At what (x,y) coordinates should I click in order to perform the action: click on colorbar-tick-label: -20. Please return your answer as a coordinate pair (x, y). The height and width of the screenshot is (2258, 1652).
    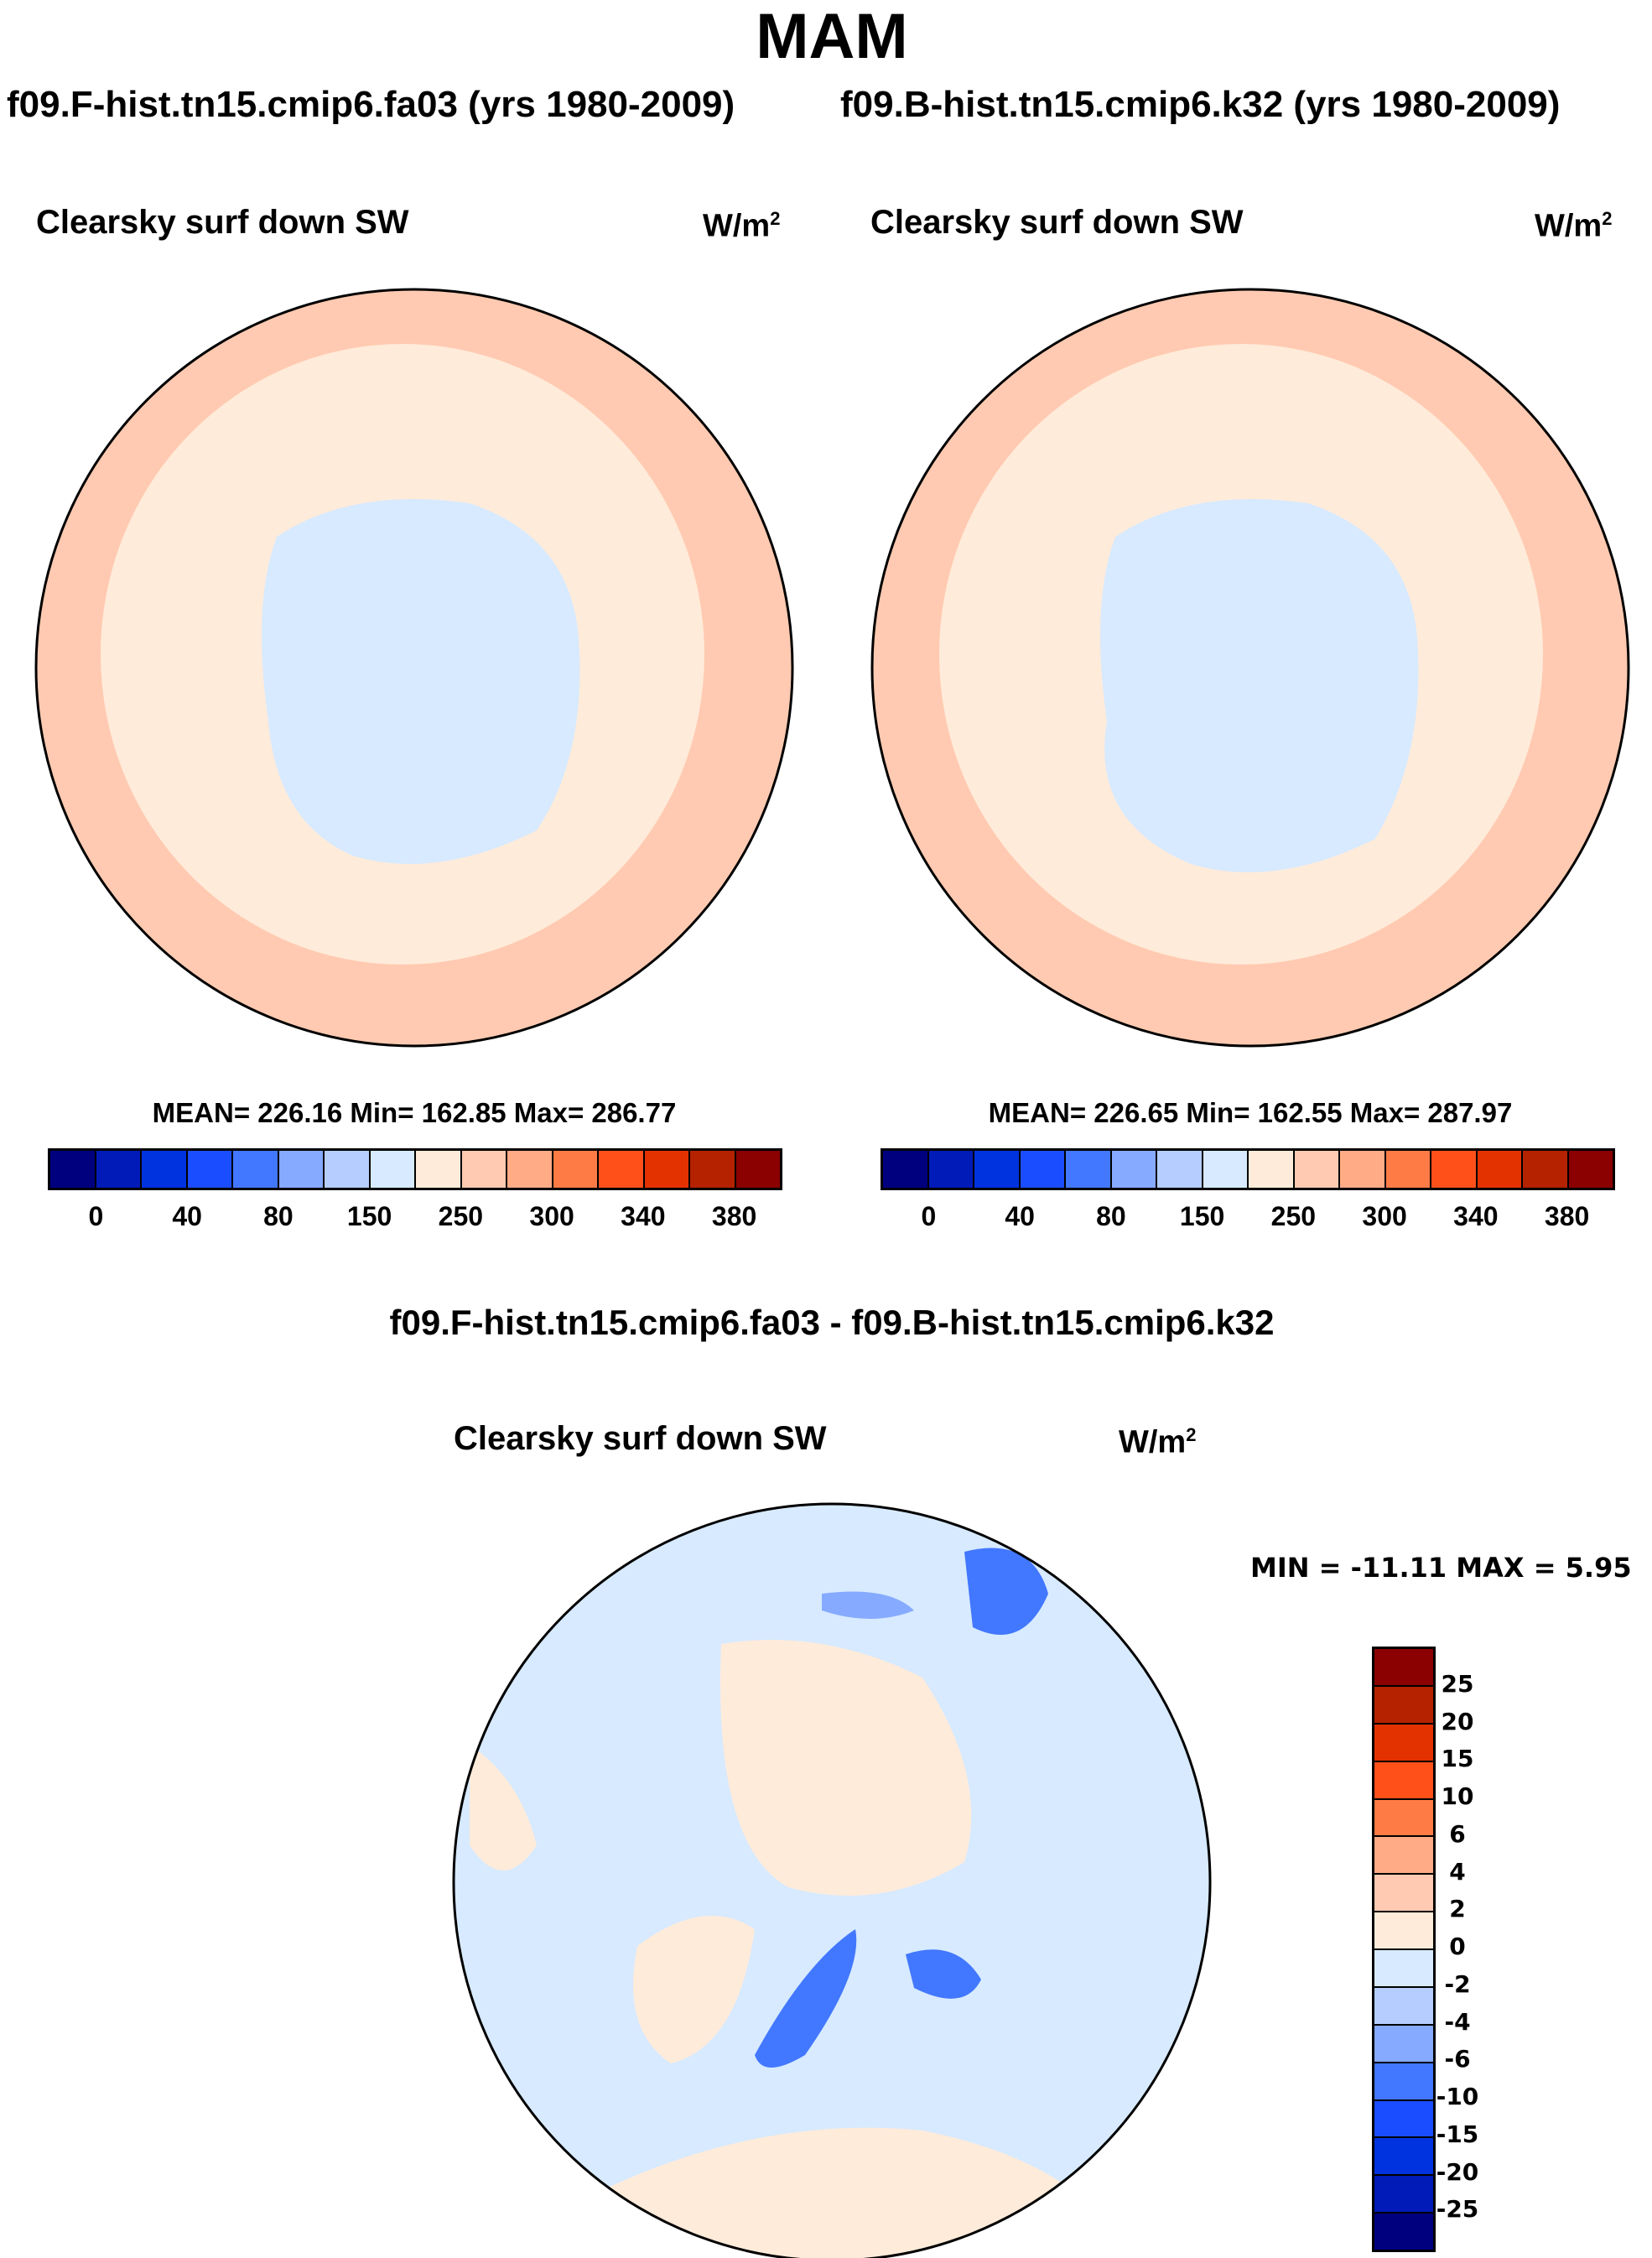
    Looking at the image, I should click on (1457, 2171).